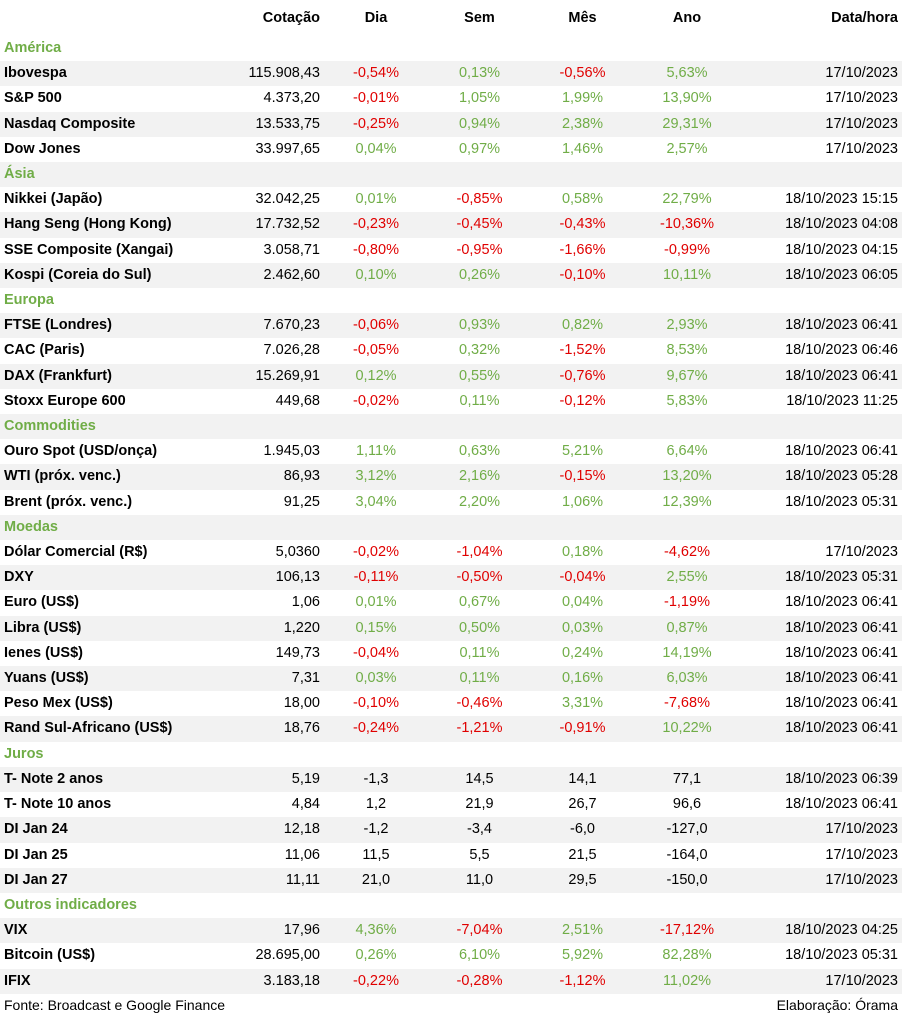 This screenshot has height=1023, width=902. I want to click on cell-dia: 0,10%, so click(376, 275).